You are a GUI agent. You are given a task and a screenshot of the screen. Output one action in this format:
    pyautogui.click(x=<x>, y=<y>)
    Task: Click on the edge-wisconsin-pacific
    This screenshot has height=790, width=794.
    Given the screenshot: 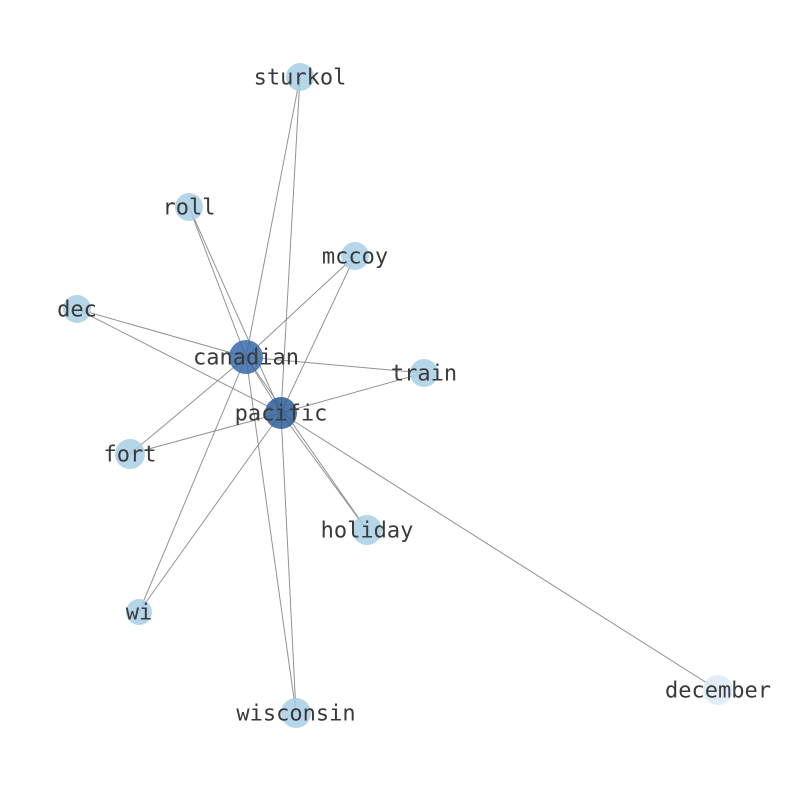 What is the action you would take?
    pyautogui.click(x=288, y=563)
    